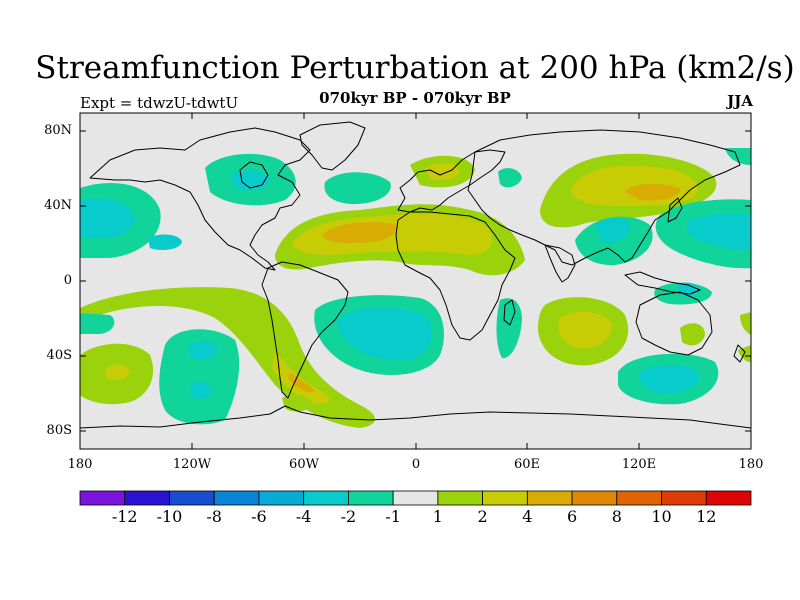 The height and width of the screenshot is (600, 800). I want to click on colorbar-label-9: 4, so click(527, 516).